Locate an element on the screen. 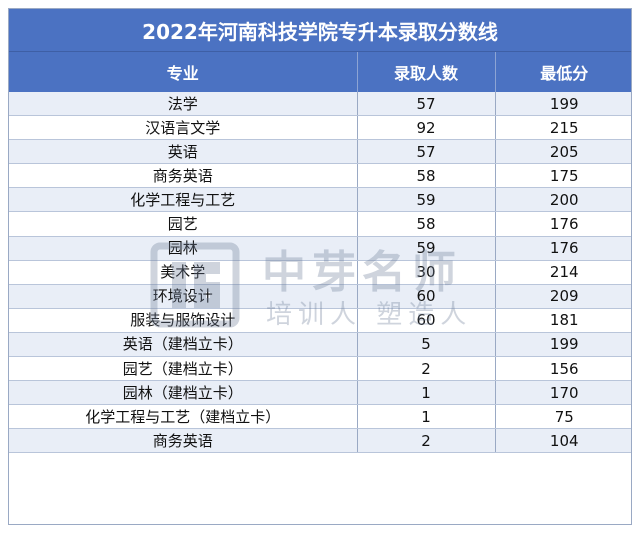 Image resolution: width=640 pixels, height=533 pixels. table-row: 环境设计 60 209 is located at coordinates (320, 296).